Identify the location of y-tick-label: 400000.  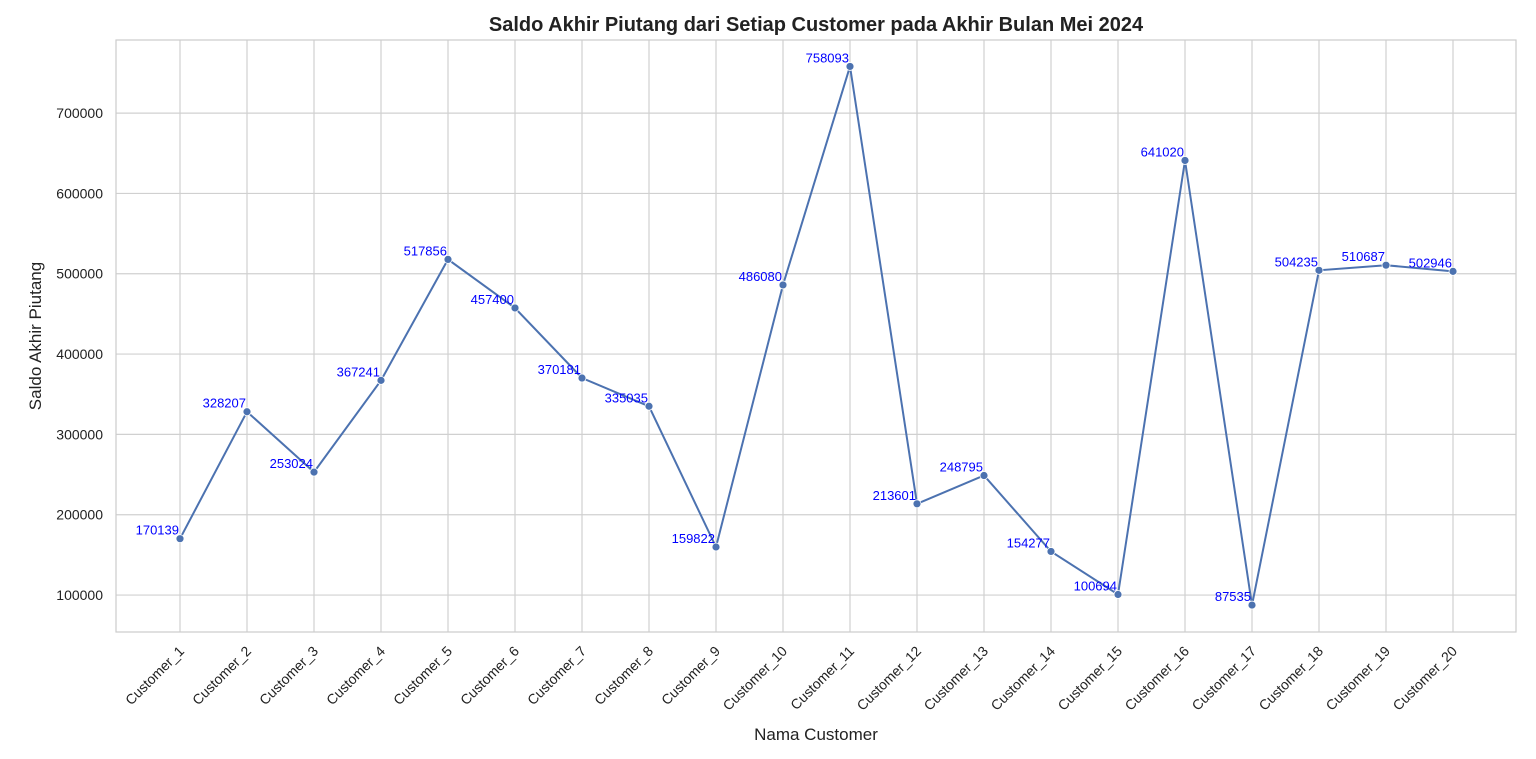
(79, 354).